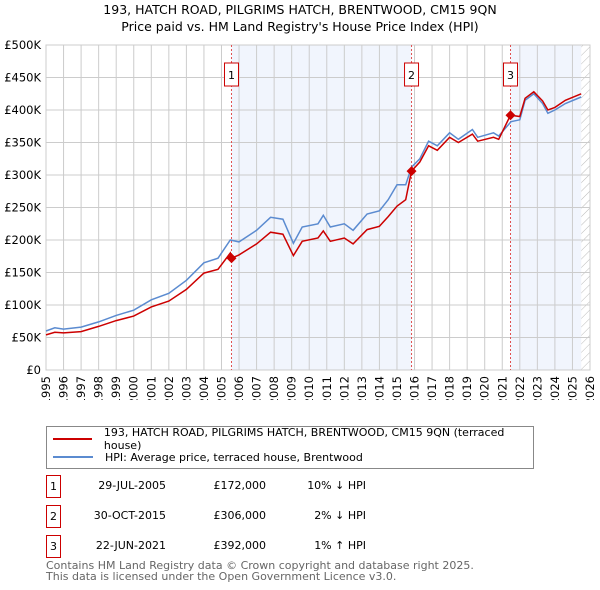 Image resolution: width=600 pixels, height=590 pixels. What do you see at coordinates (397, 388) in the screenshot?
I see `x-tick-label: 2015` at bounding box center [397, 388].